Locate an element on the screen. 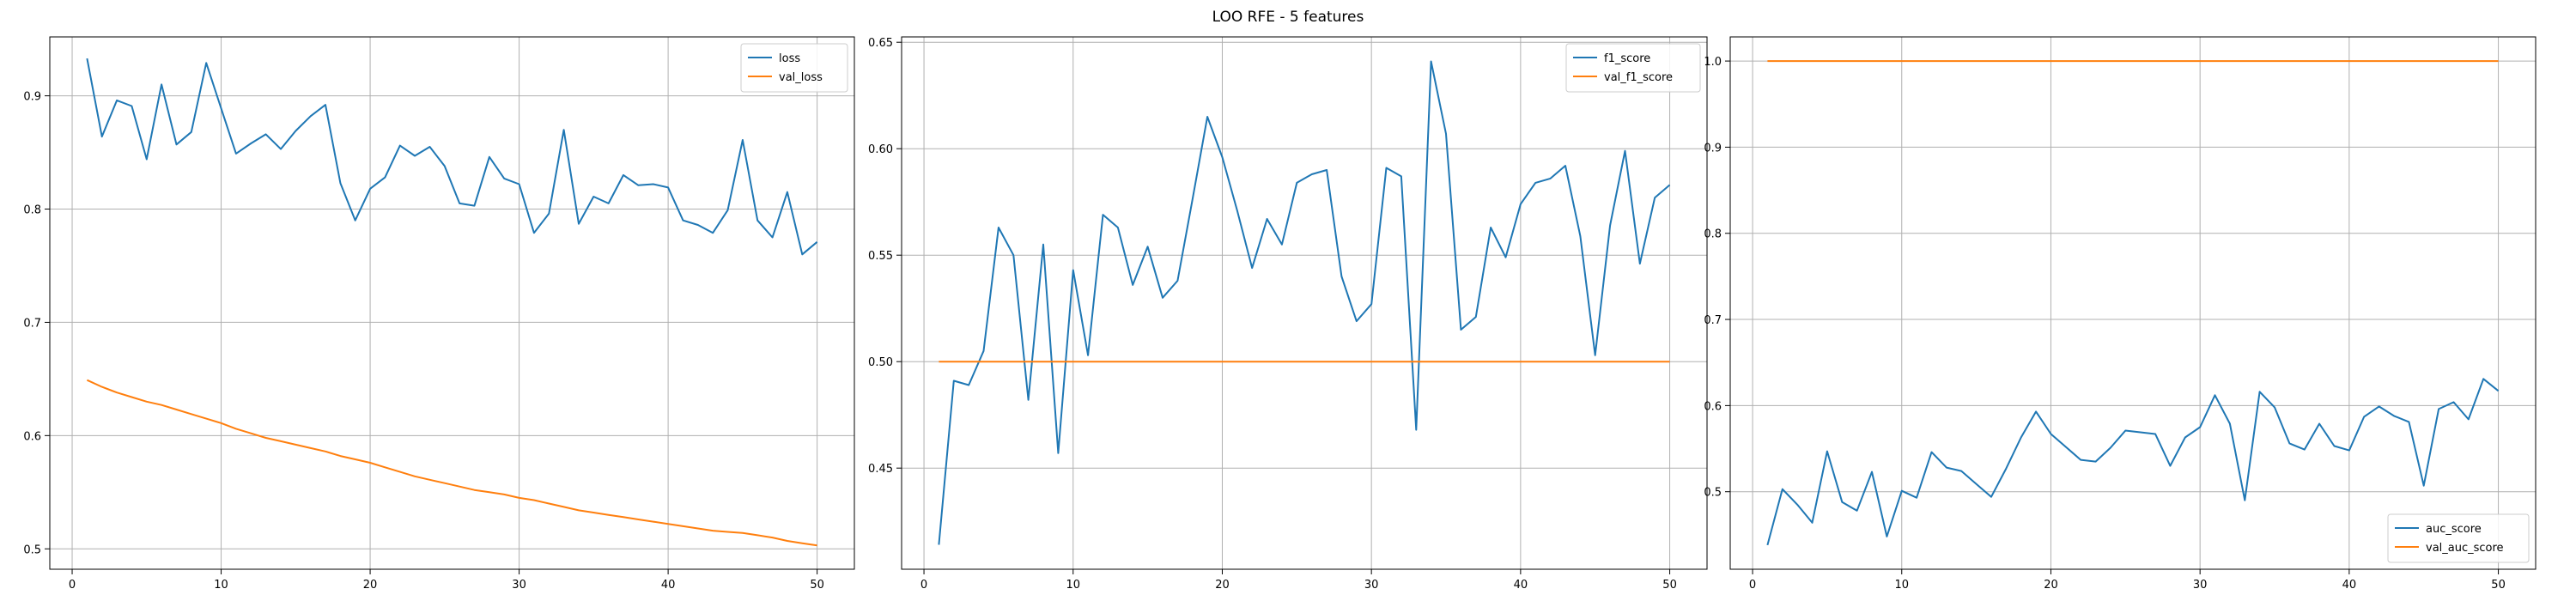 The width and height of the screenshot is (2576, 601). legend: auc_score val_auc_score is located at coordinates (2458, 538).